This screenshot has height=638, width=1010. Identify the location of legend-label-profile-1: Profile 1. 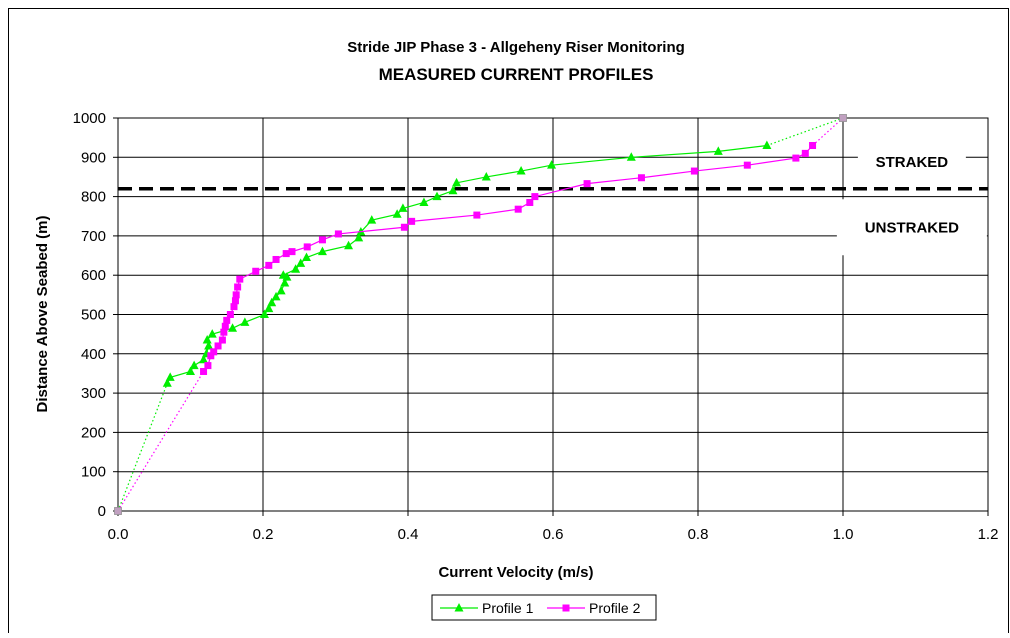
(508, 608).